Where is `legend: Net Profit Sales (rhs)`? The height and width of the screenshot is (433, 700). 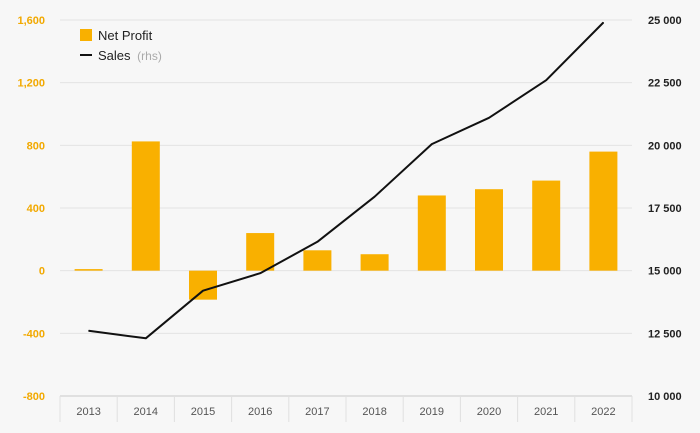
legend: Net Profit Sales (rhs) is located at coordinates (121, 45).